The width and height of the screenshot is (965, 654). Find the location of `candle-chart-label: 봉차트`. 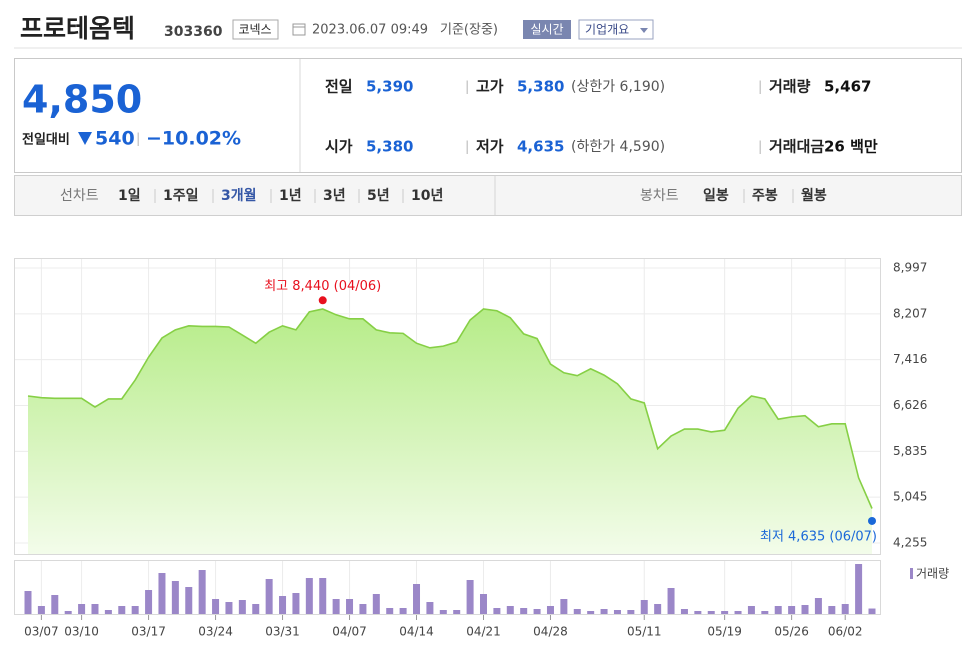

candle-chart-label: 봉차트 is located at coordinates (659, 196).